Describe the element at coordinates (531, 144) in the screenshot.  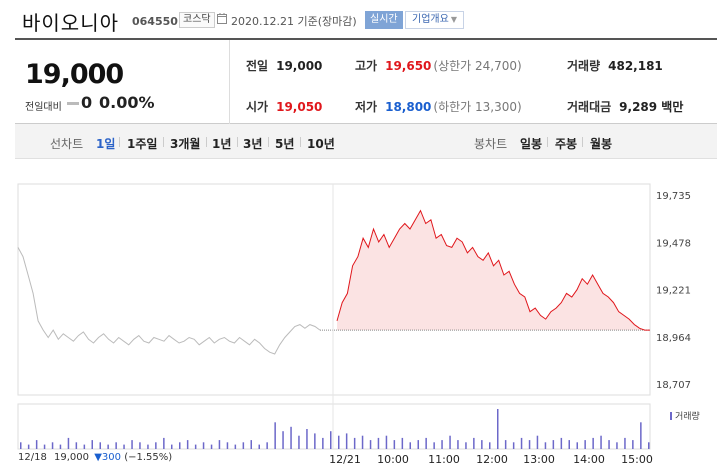
I see `tab-daily: 일봉` at that location.